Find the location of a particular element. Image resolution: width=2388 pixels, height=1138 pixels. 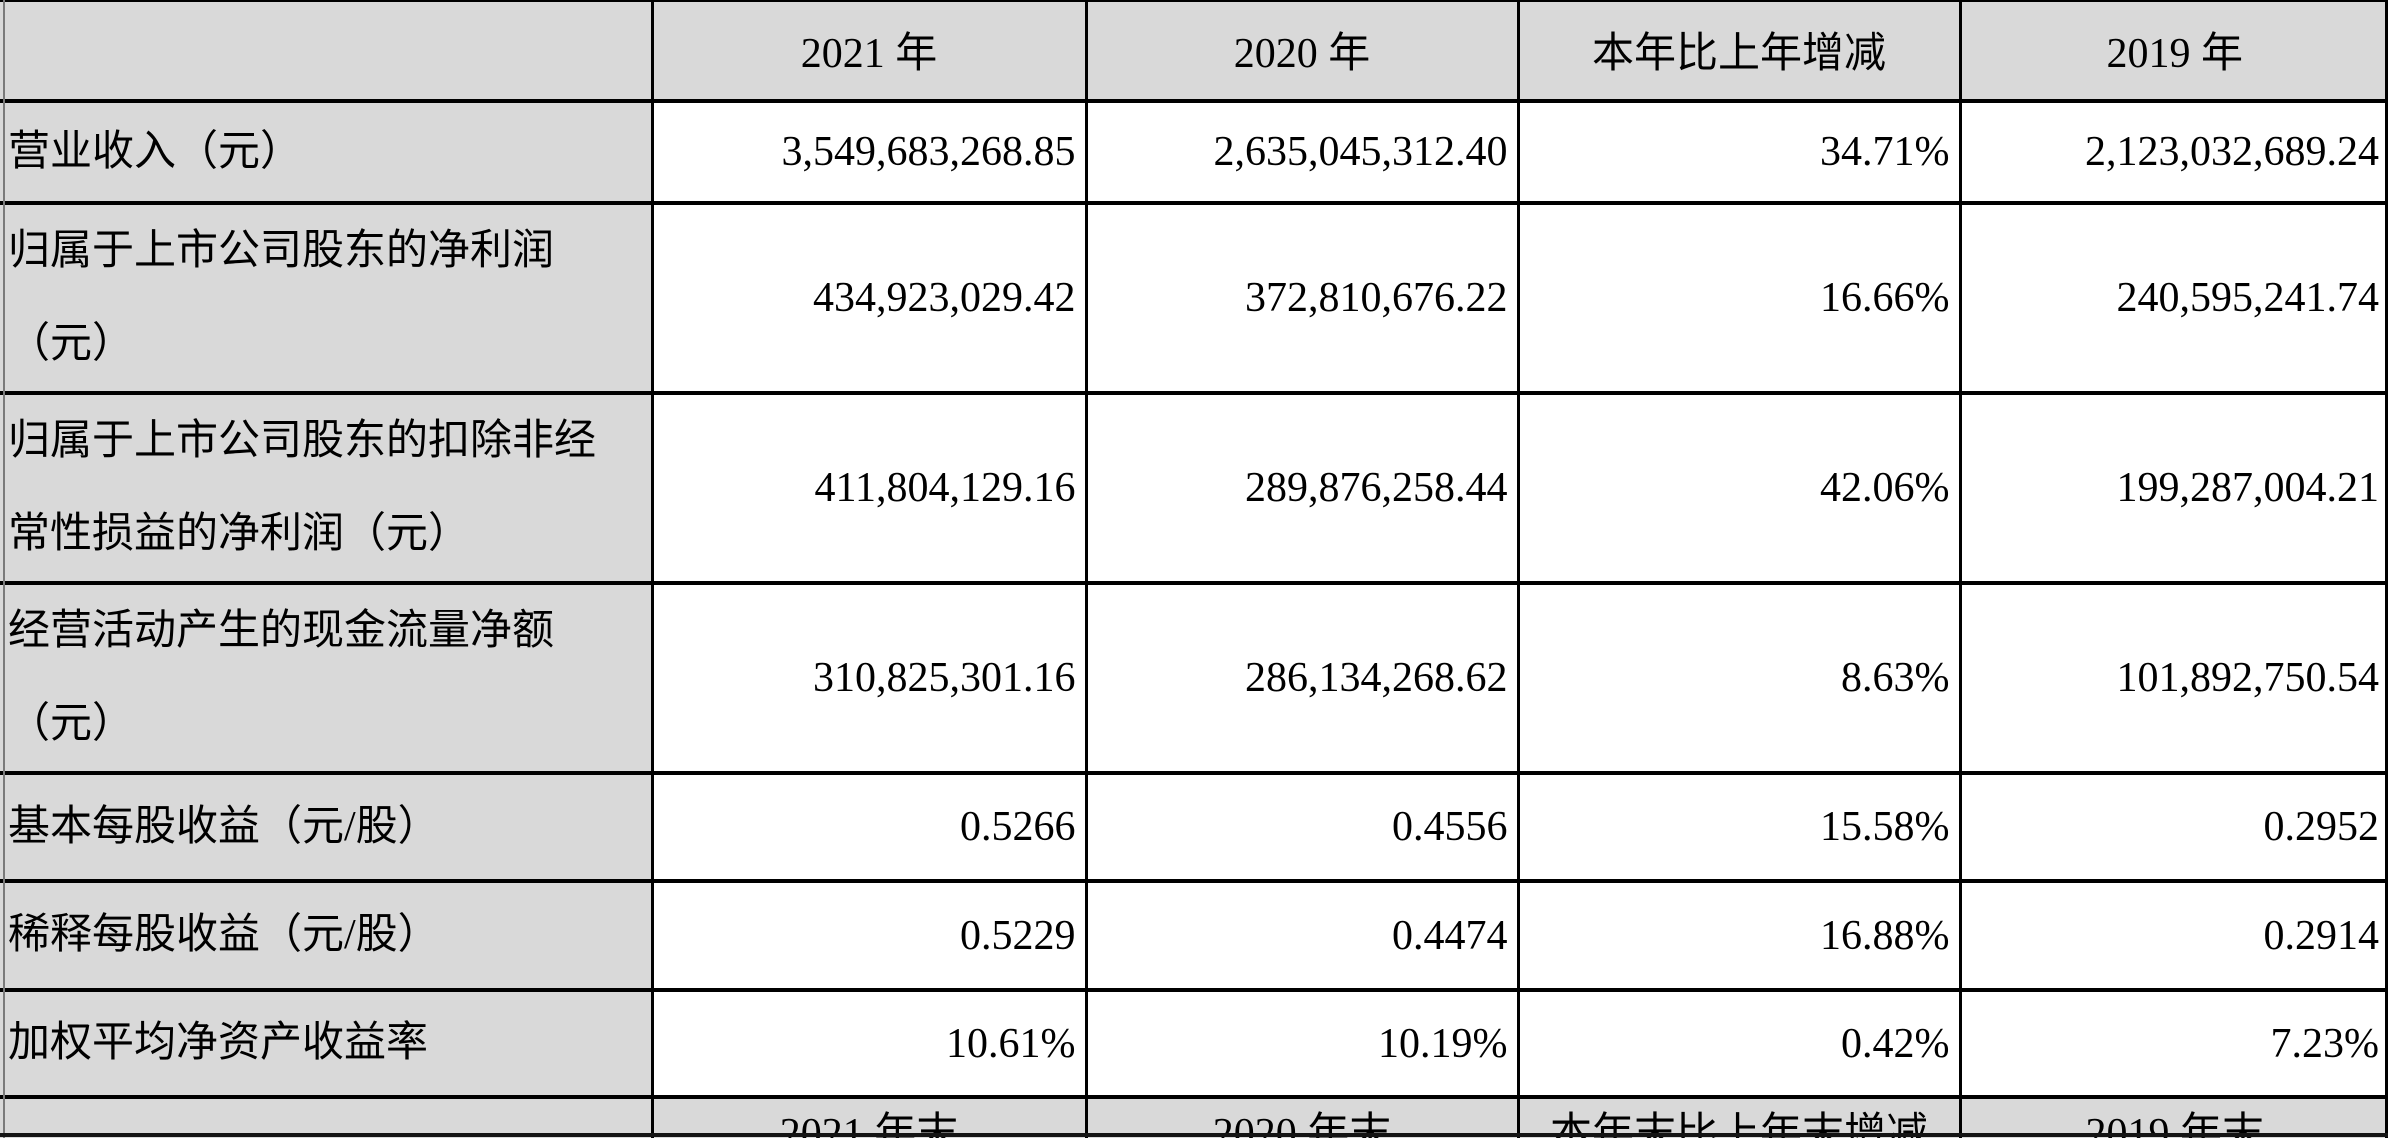

value-cell: 42.06% is located at coordinates (1739, 488).